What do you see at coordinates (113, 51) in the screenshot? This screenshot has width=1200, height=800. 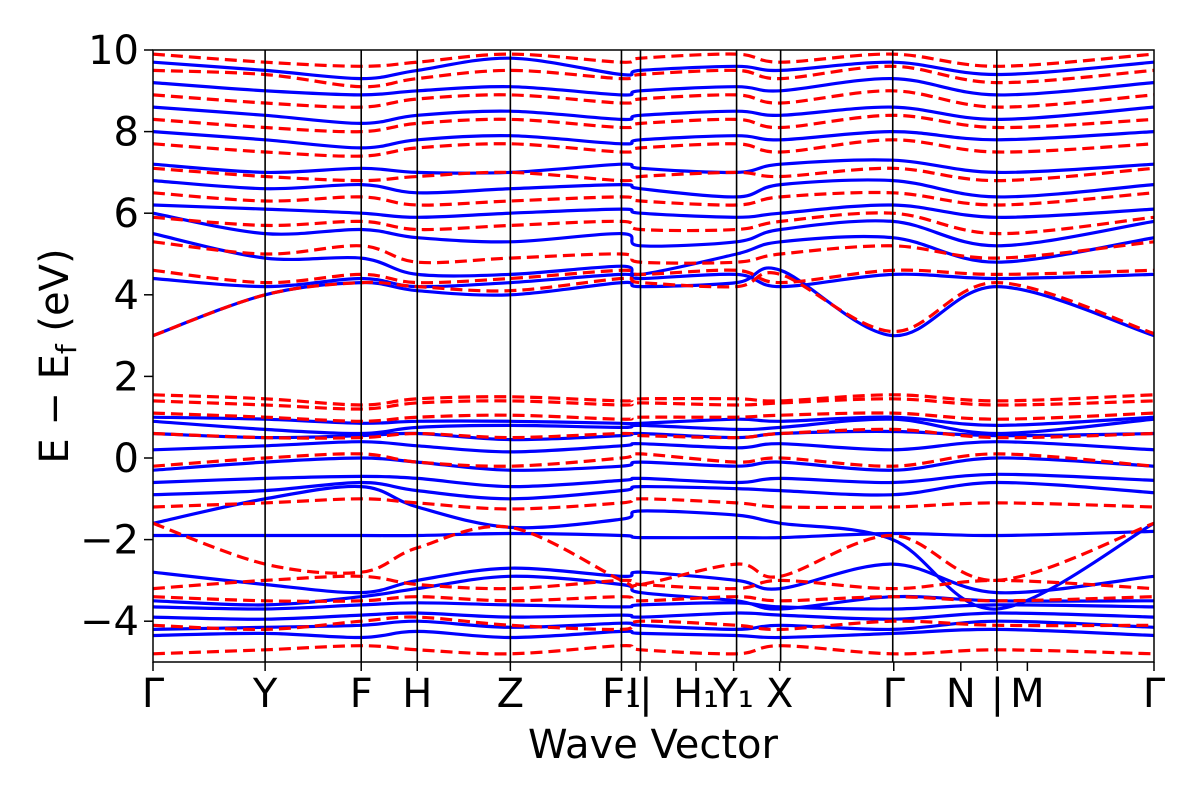 I see `y-tick-label: 10` at bounding box center [113, 51].